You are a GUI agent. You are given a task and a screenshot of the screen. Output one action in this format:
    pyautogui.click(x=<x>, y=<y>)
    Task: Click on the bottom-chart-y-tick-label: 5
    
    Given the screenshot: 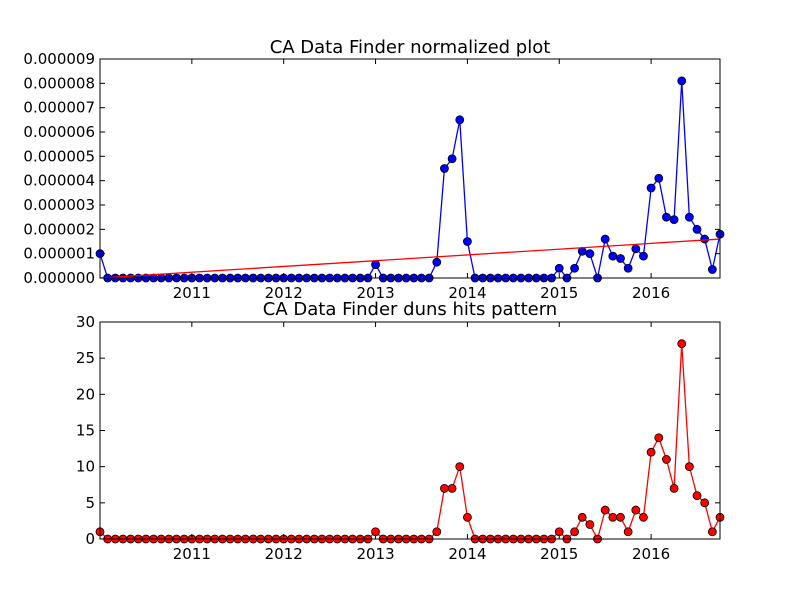 What is the action you would take?
    pyautogui.click(x=90, y=503)
    